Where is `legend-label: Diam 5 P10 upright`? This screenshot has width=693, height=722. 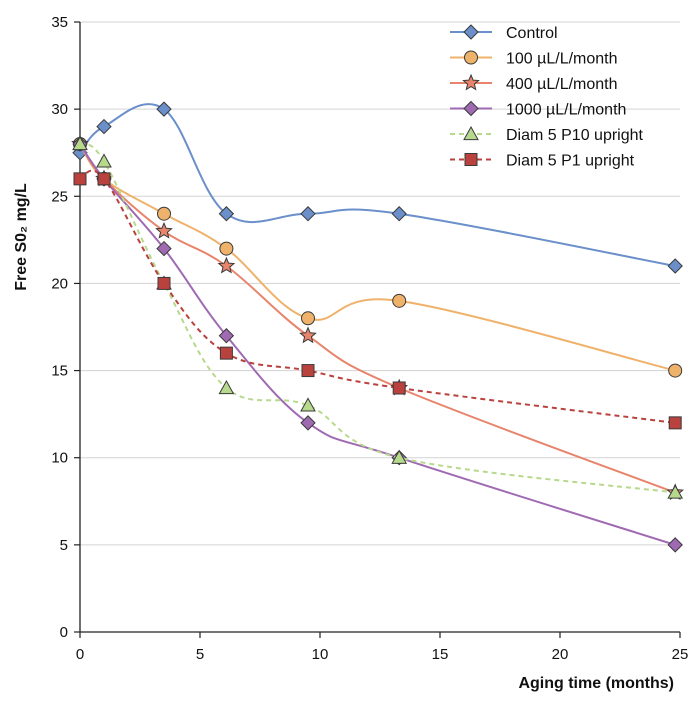 legend-label: Diam 5 P10 upright is located at coordinates (575, 135).